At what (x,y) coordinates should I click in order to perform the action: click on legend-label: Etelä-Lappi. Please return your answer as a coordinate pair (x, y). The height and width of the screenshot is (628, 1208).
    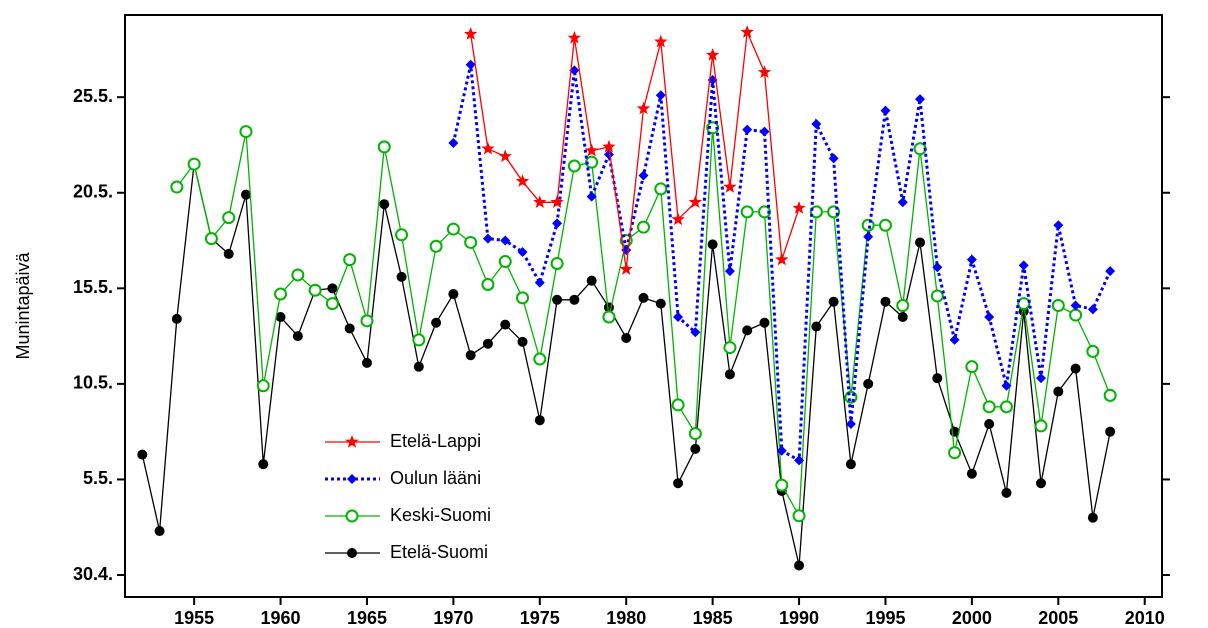
    Looking at the image, I should click on (435, 441).